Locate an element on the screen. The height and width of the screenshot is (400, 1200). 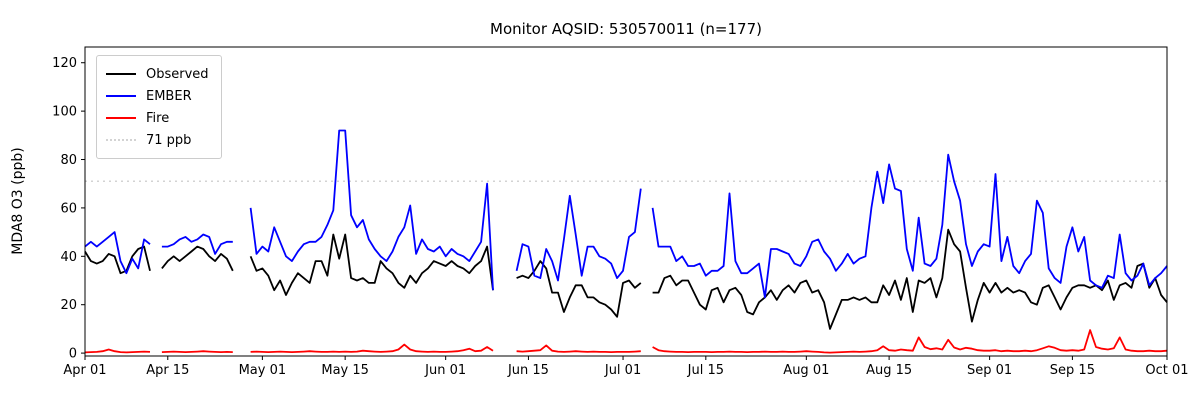
x-tick-label: Sep 15 is located at coordinates (1072, 370).